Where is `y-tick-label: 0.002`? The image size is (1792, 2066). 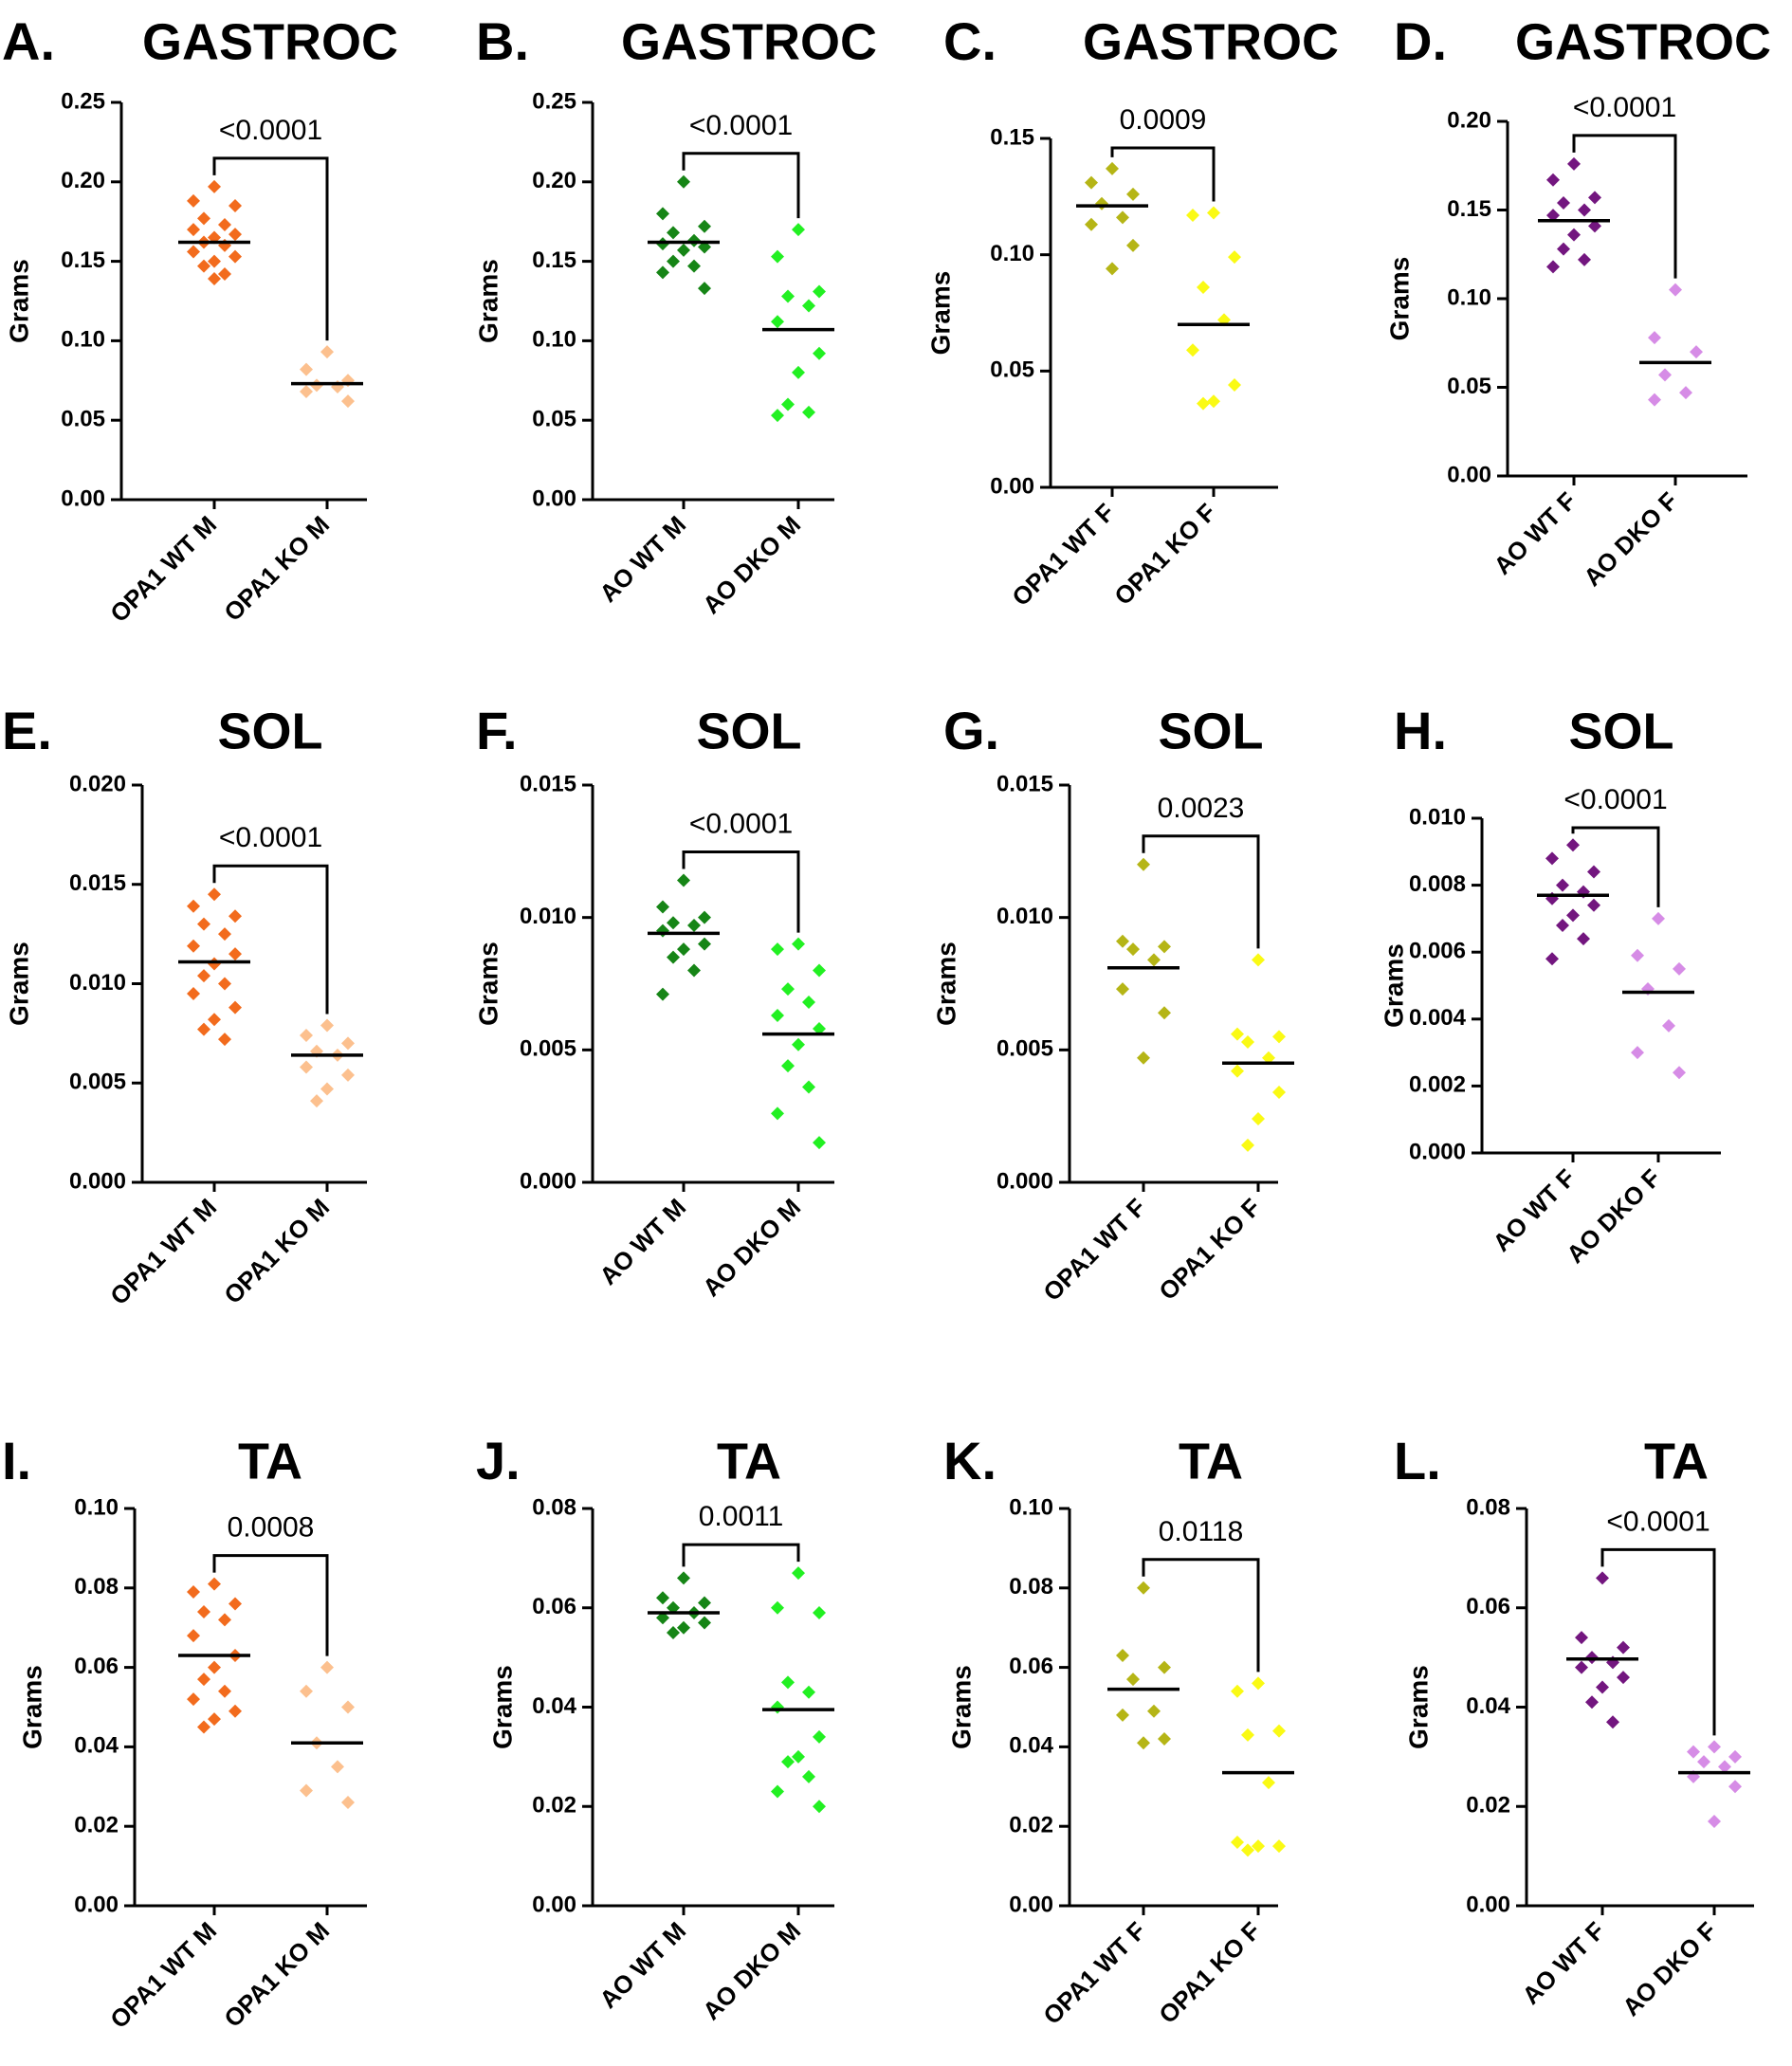
y-tick-label: 0.002 is located at coordinates (1437, 1085).